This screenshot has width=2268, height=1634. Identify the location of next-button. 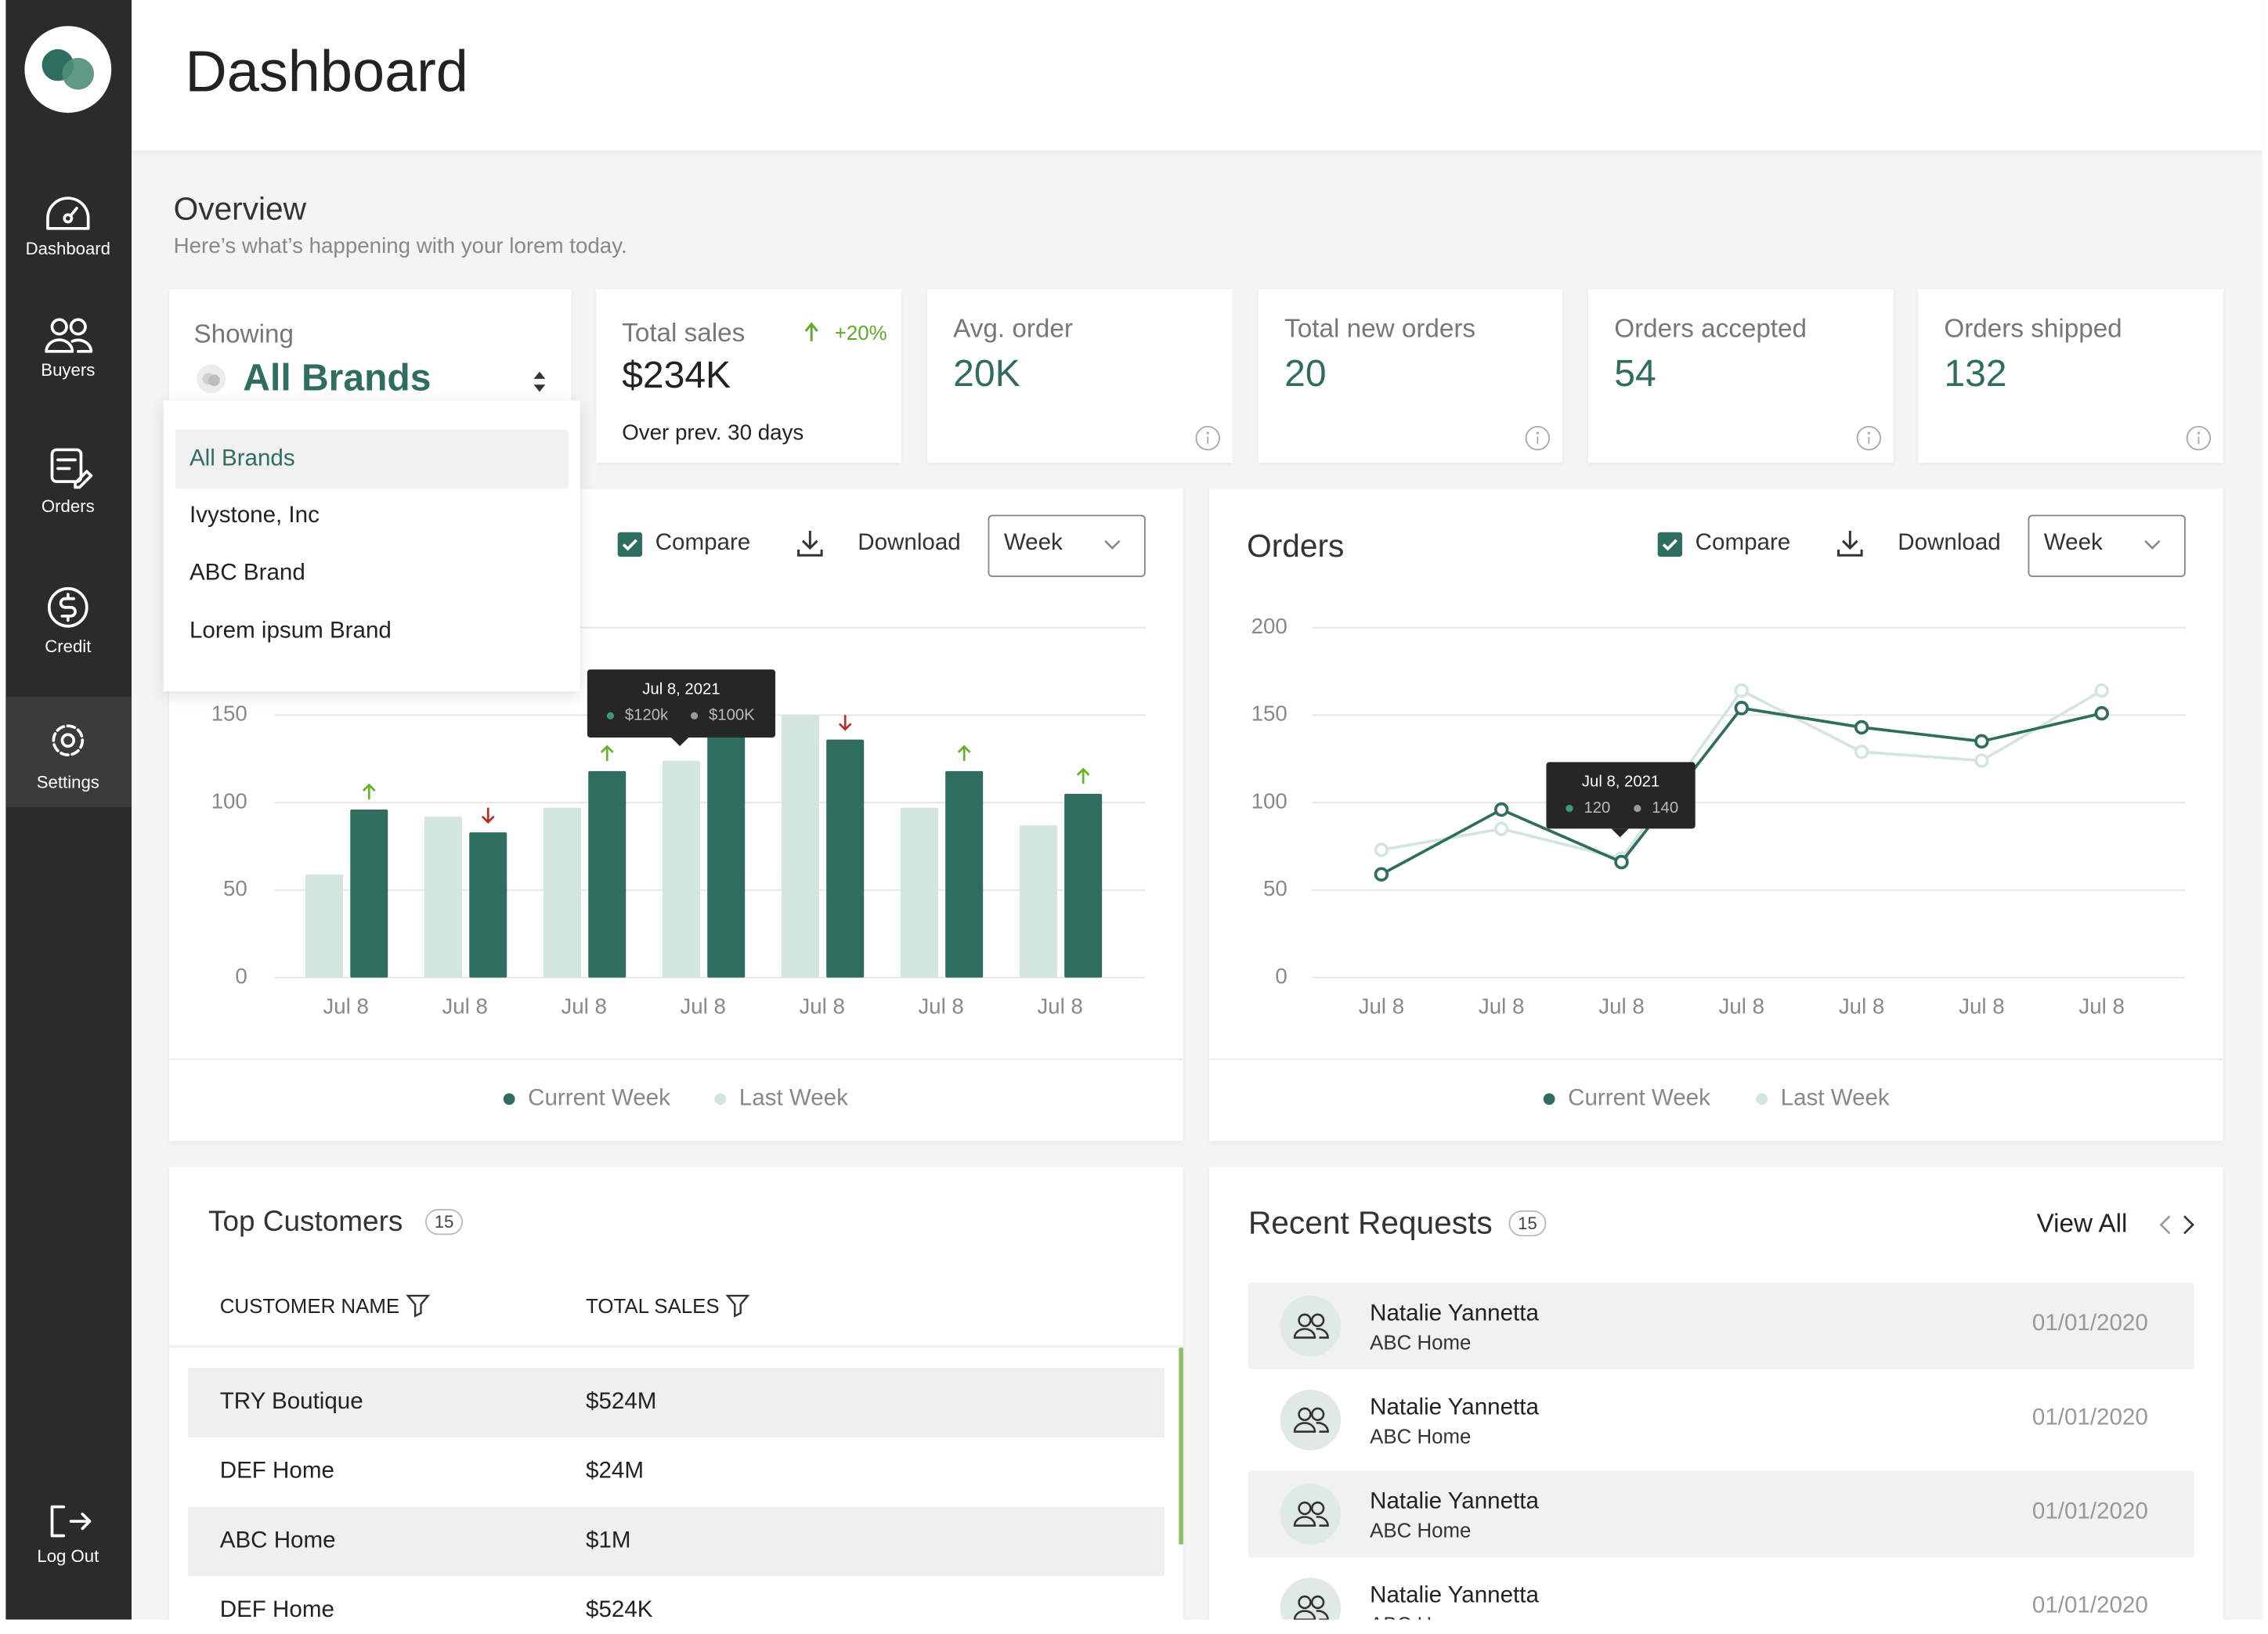
(2188, 1224).